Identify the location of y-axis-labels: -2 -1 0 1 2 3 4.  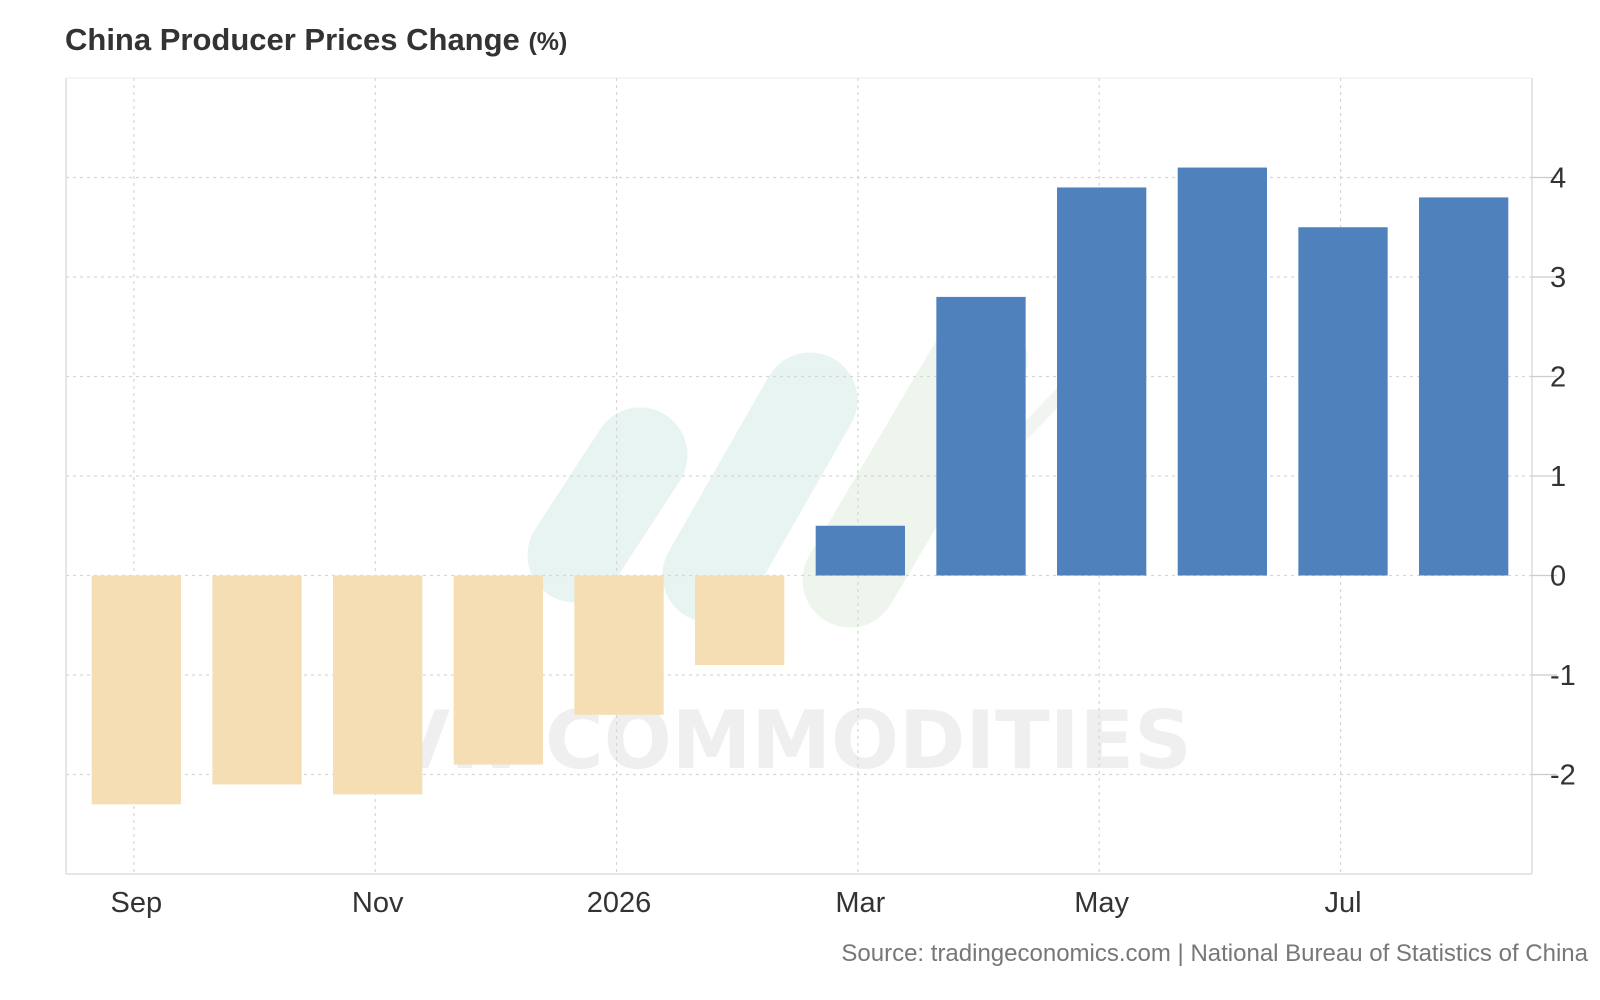
(1563, 477).